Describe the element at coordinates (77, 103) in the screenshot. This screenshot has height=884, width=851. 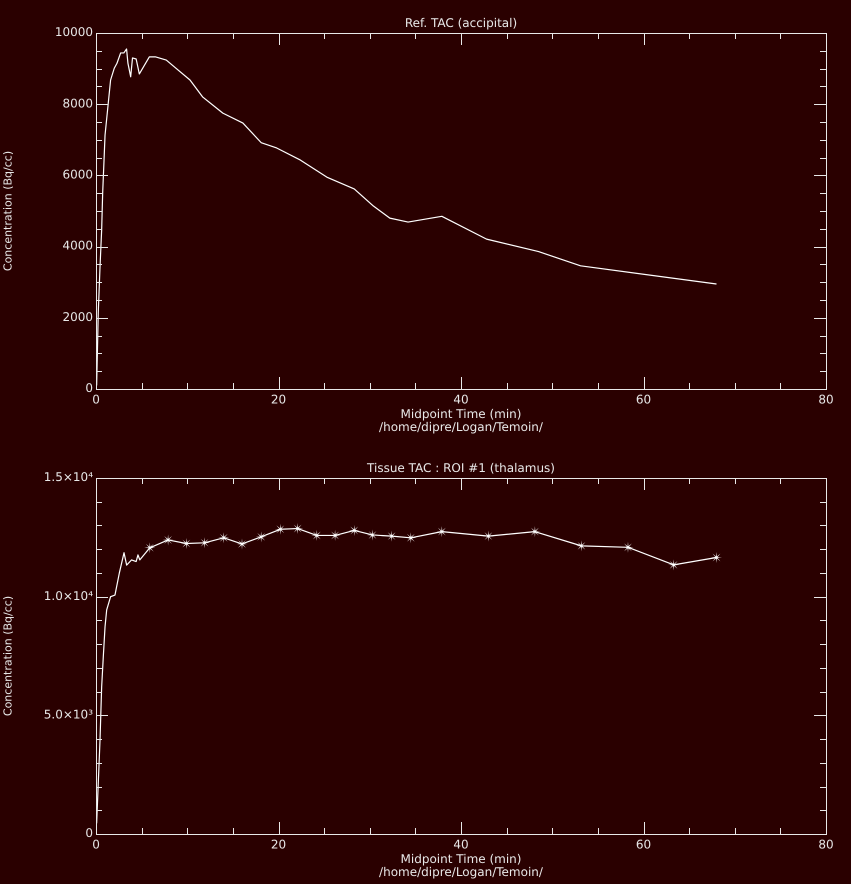
I see `y-tick-label: 8000` at that location.